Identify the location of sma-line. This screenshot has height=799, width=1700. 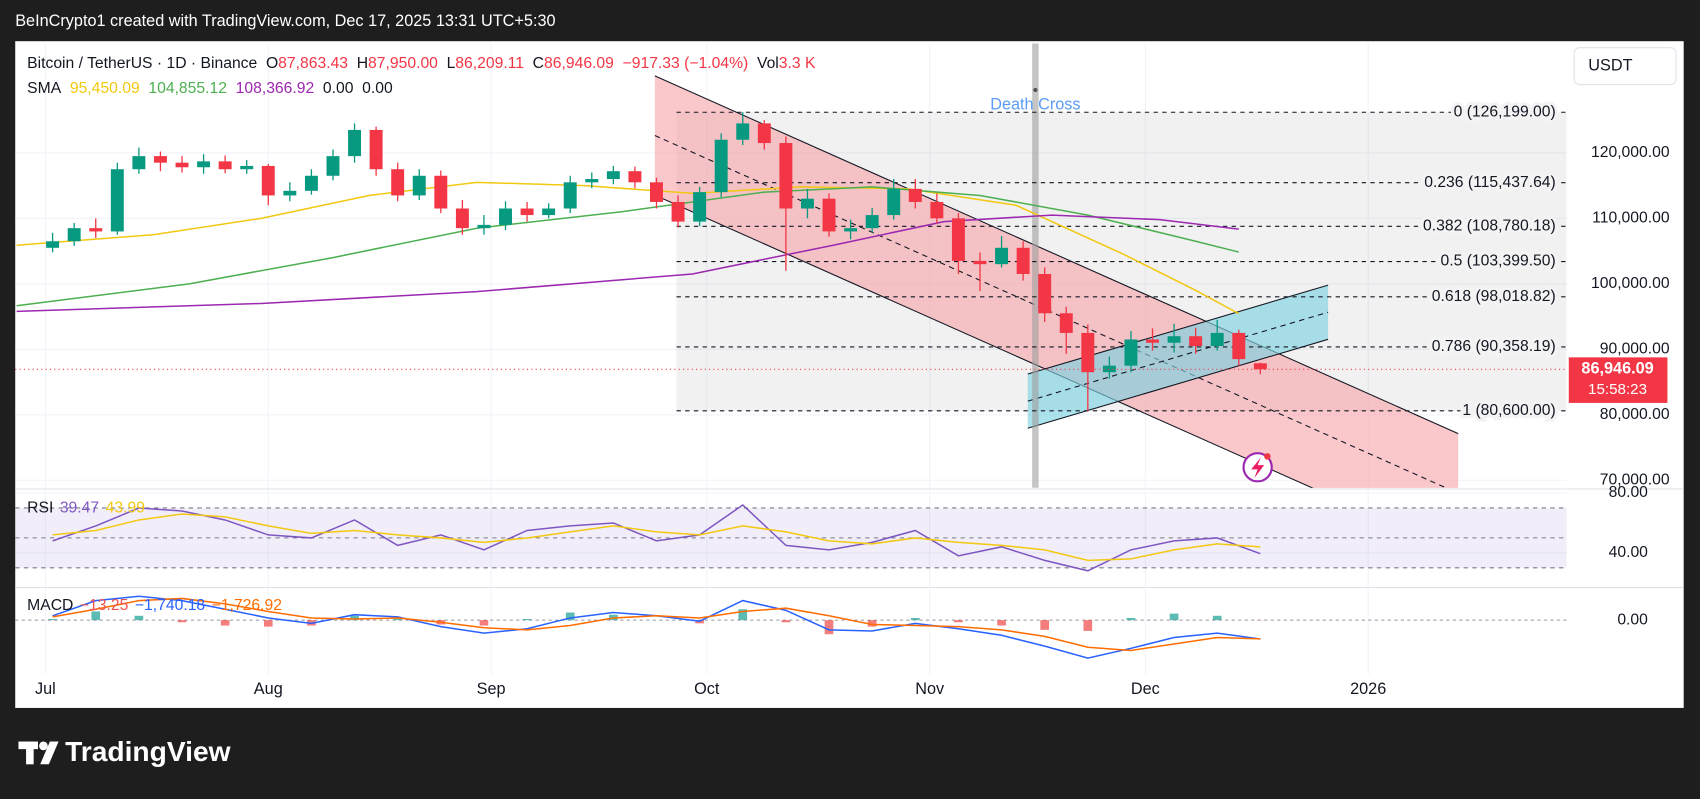
(627, 263).